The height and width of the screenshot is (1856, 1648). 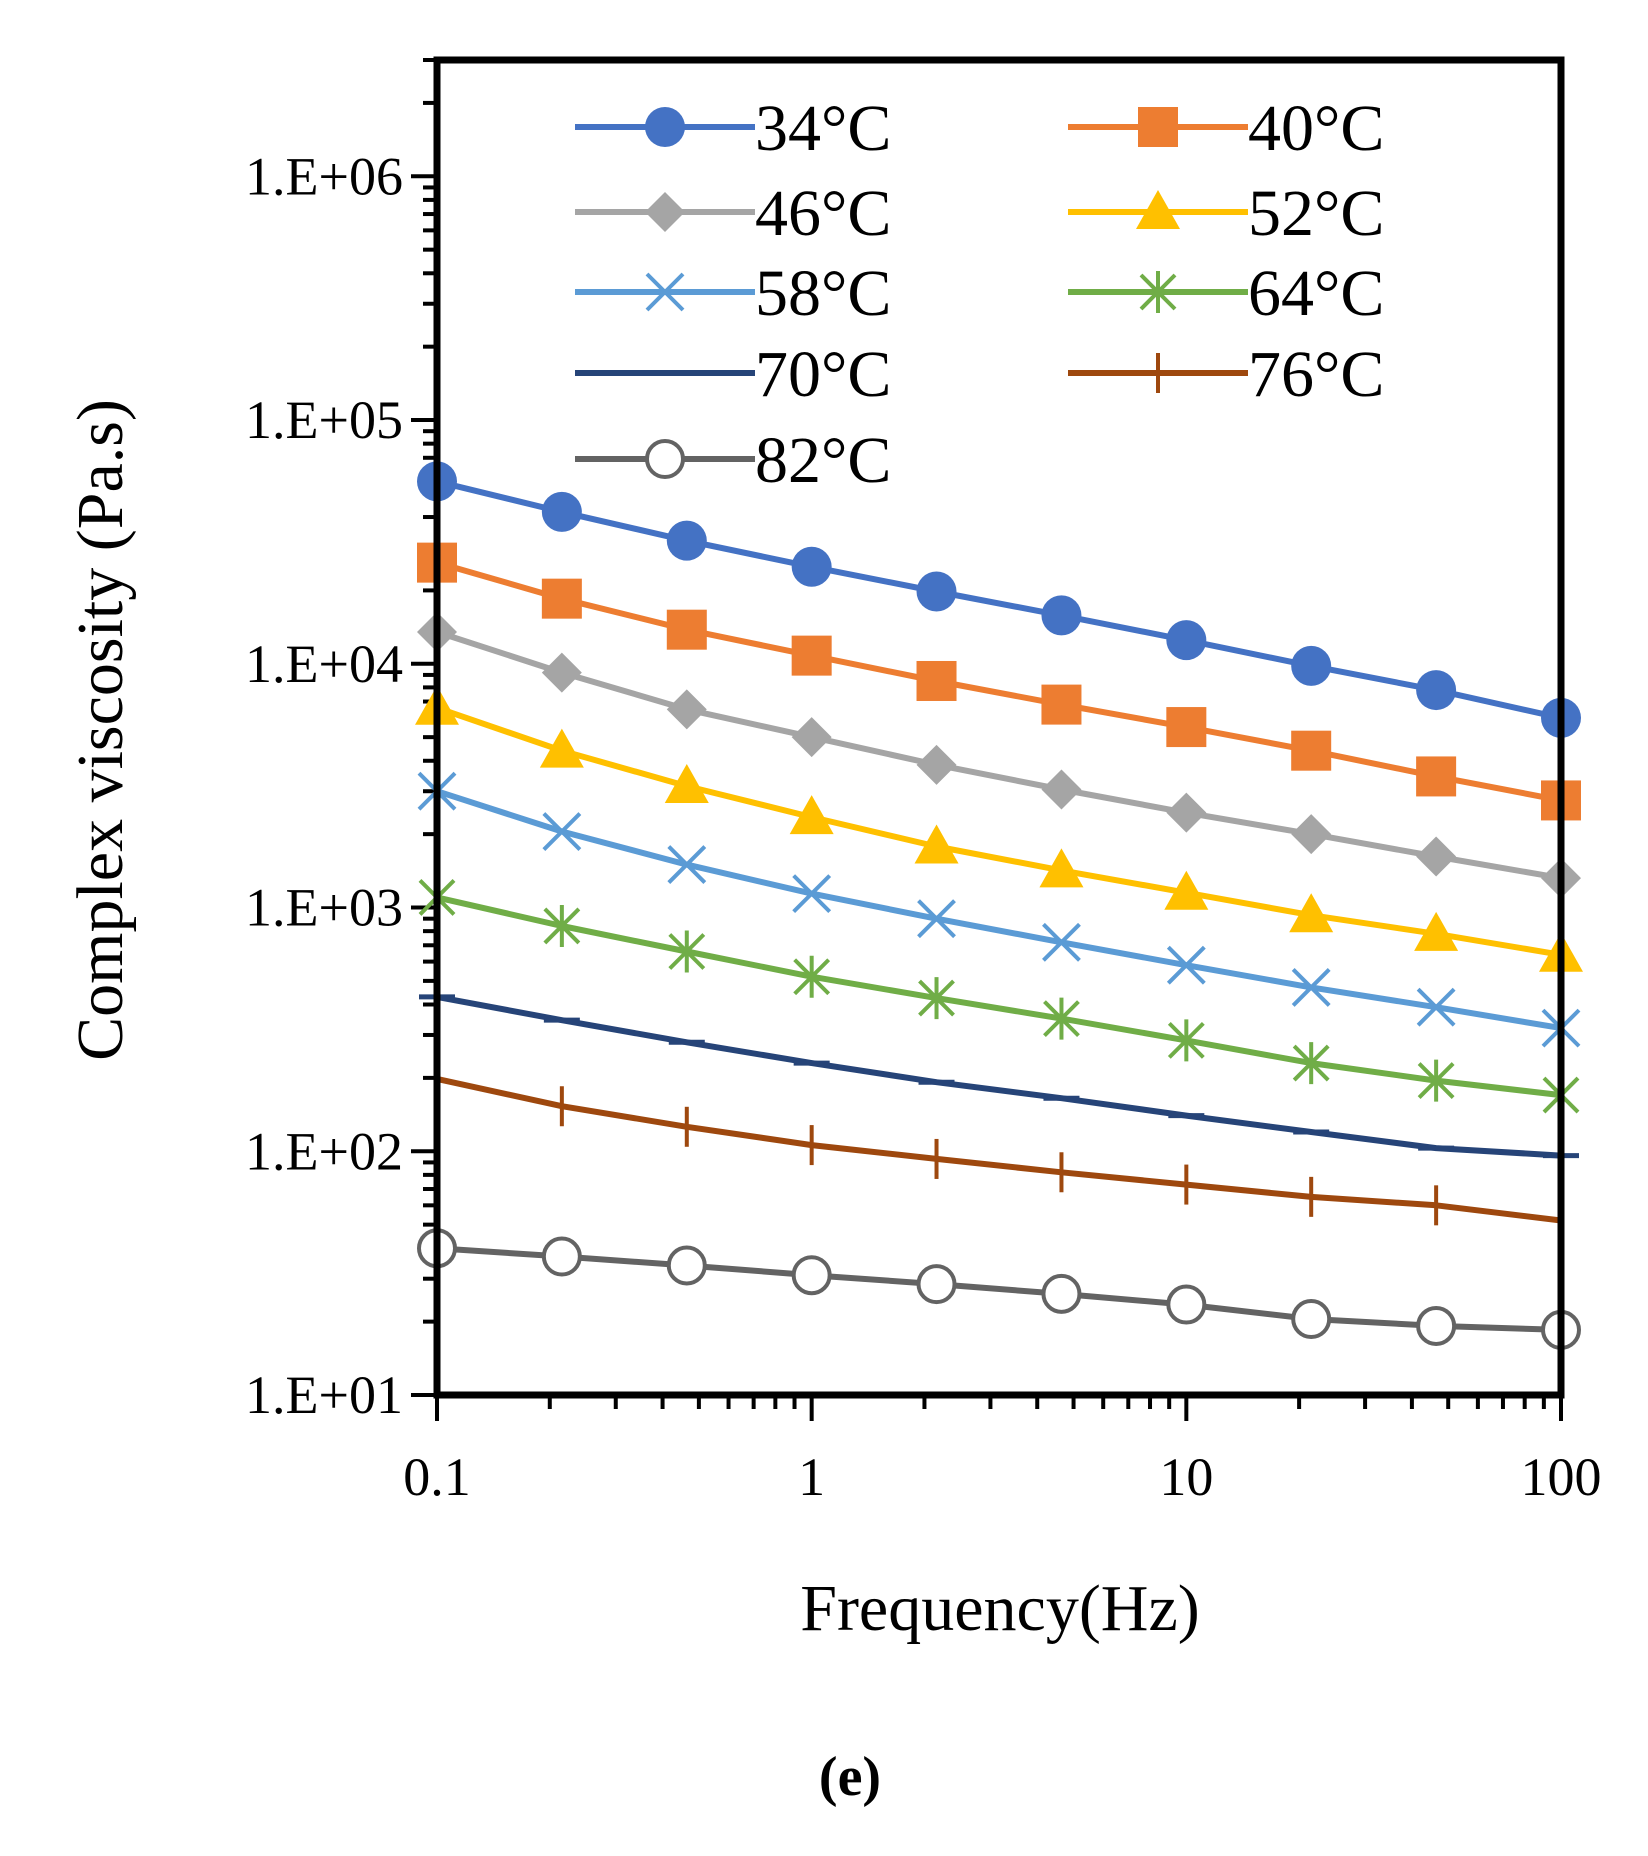 I want to click on series-64°C, so click(x=999, y=996).